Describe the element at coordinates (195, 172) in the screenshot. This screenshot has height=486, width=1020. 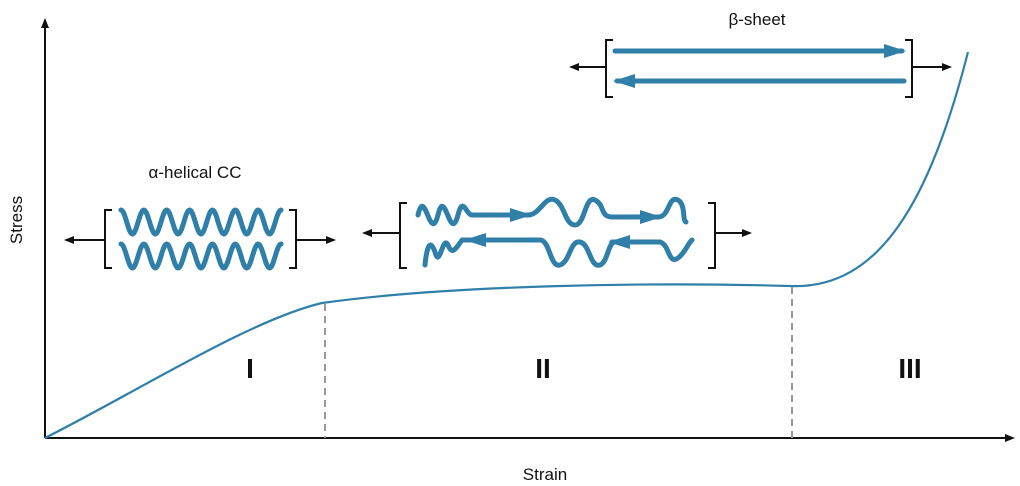
I see `annotation: α-helical CC` at that location.